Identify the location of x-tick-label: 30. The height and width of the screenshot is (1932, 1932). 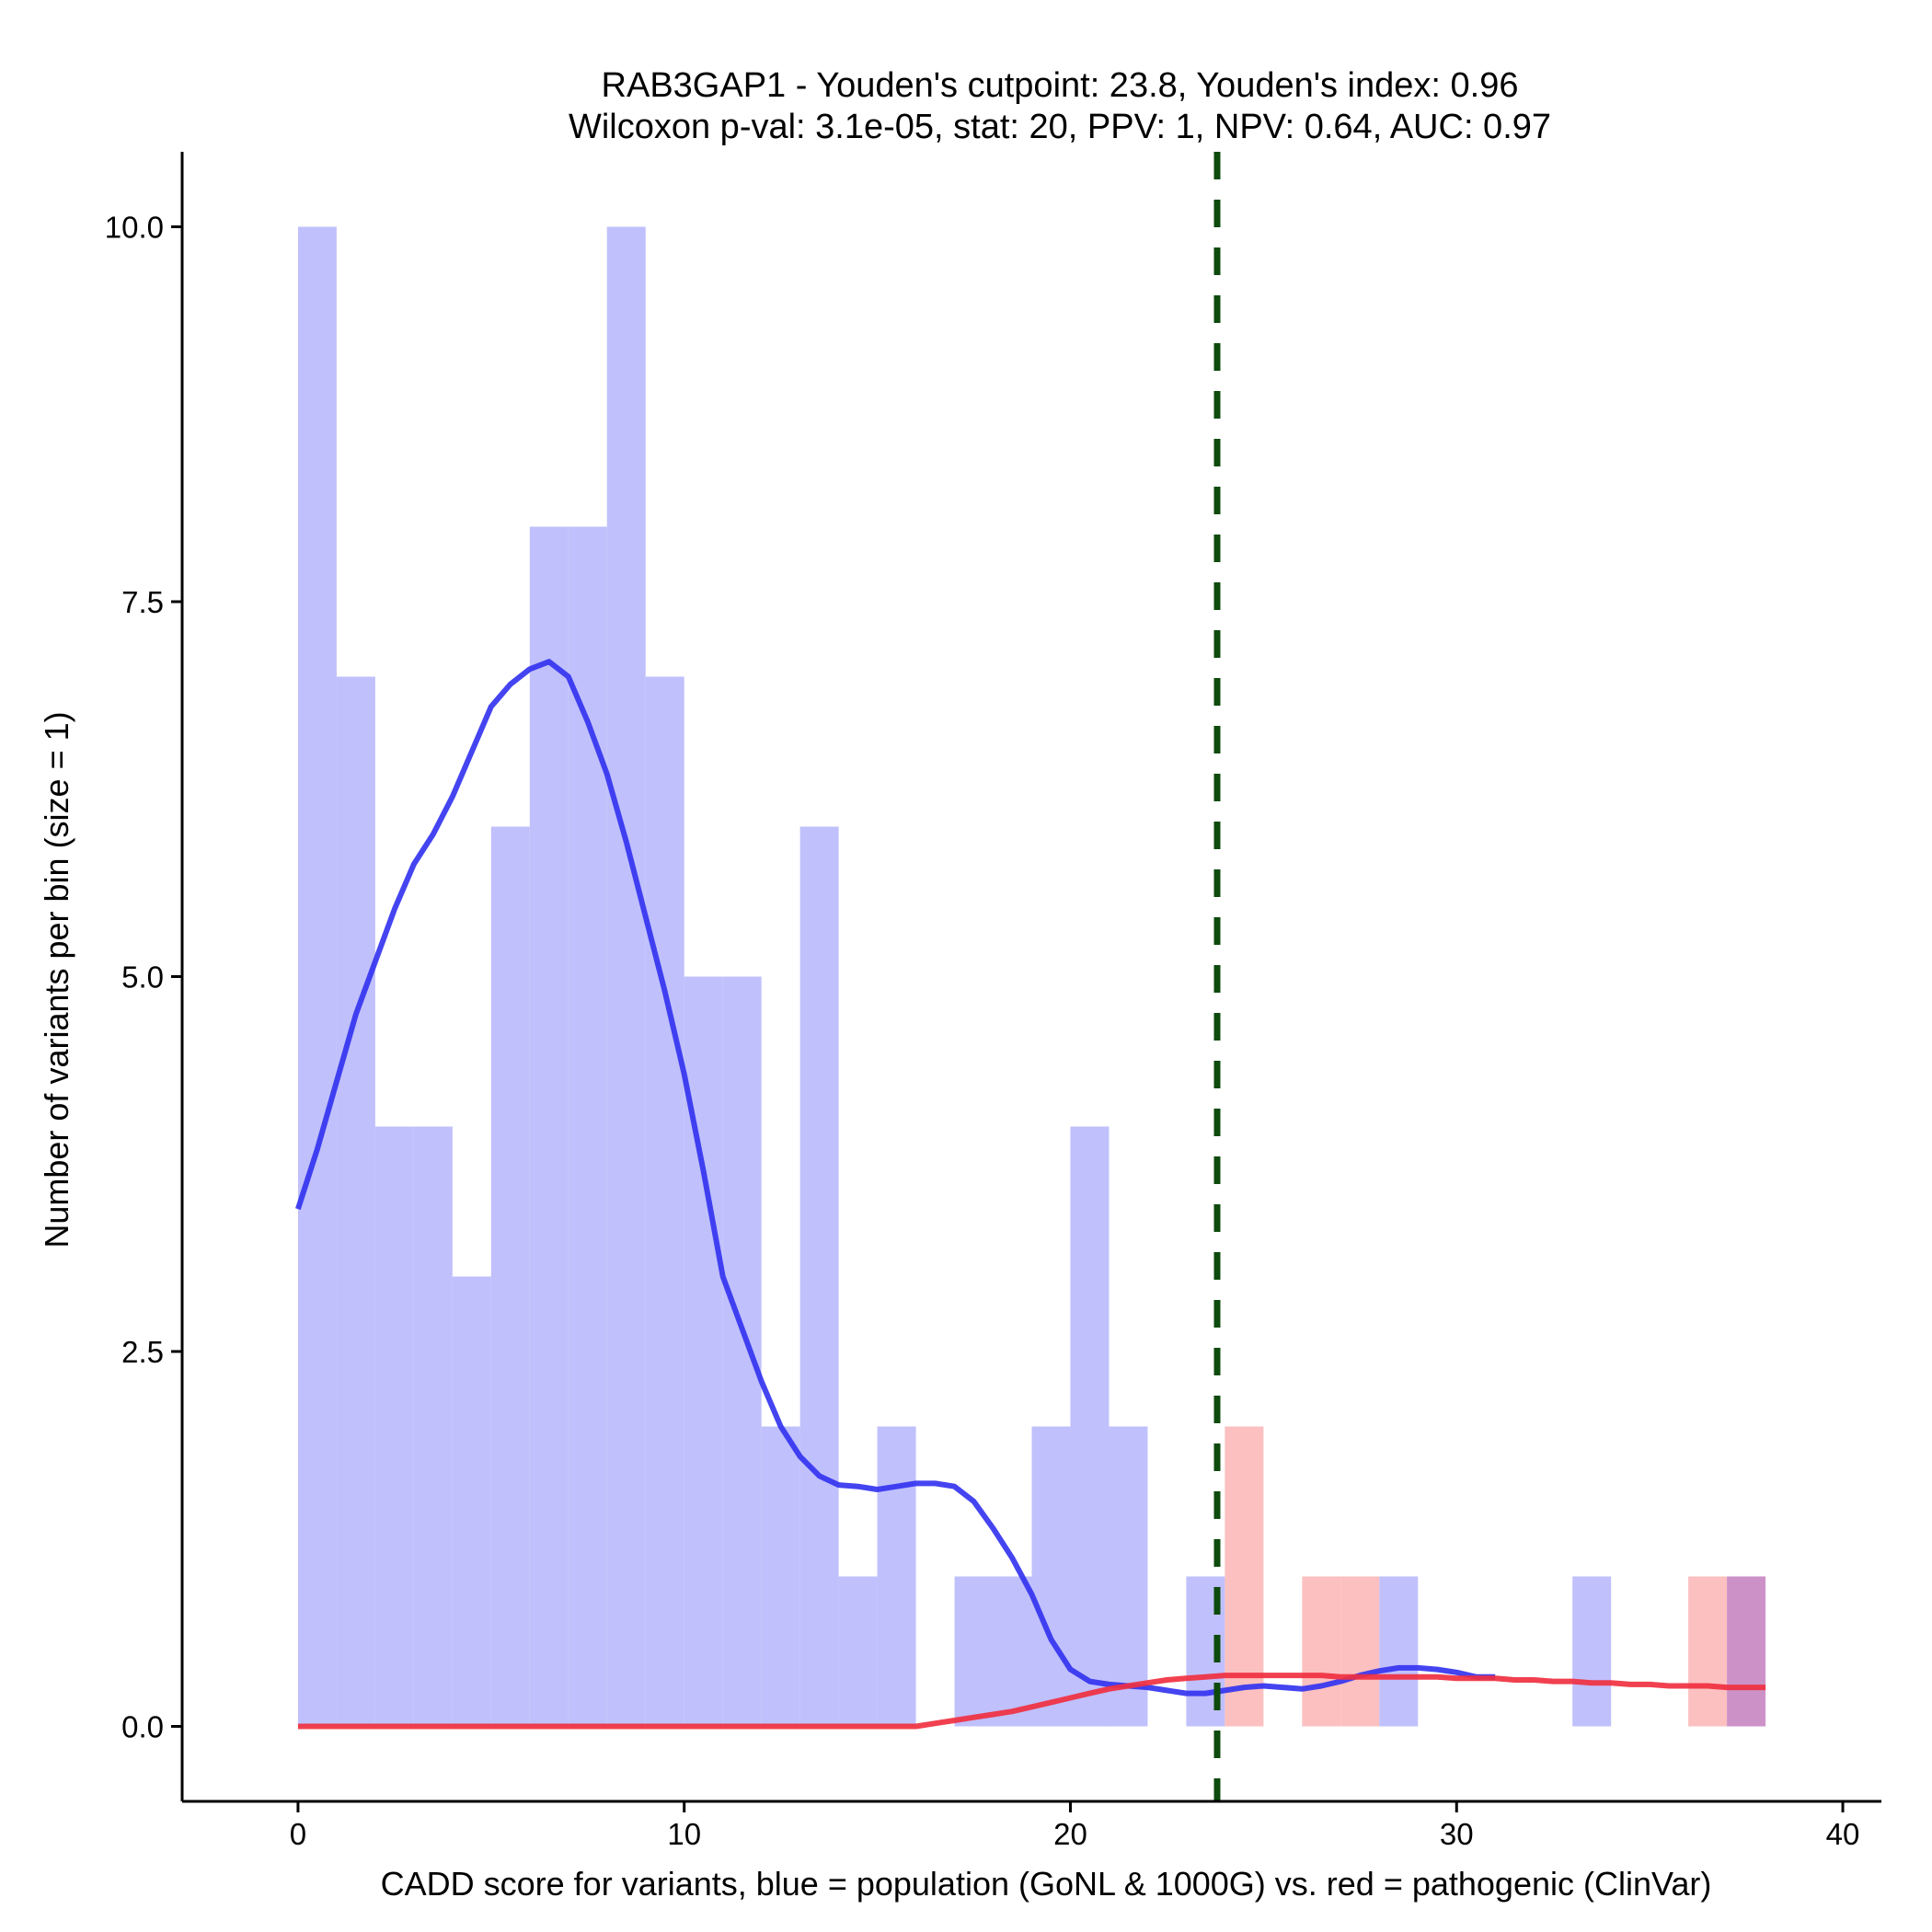
(1457, 1834).